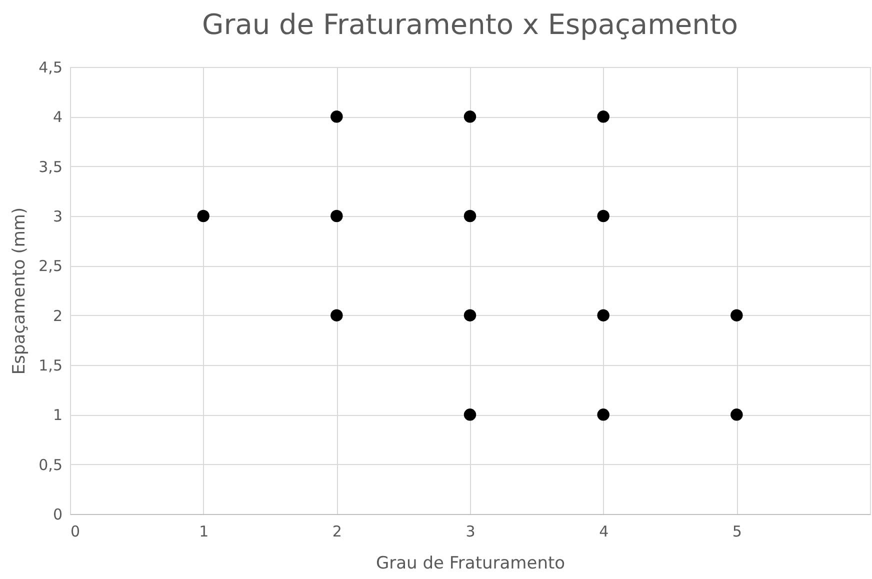 The width and height of the screenshot is (872, 579). What do you see at coordinates (471, 564) in the screenshot?
I see `x-axis-title: Grau de Fraturamento` at bounding box center [471, 564].